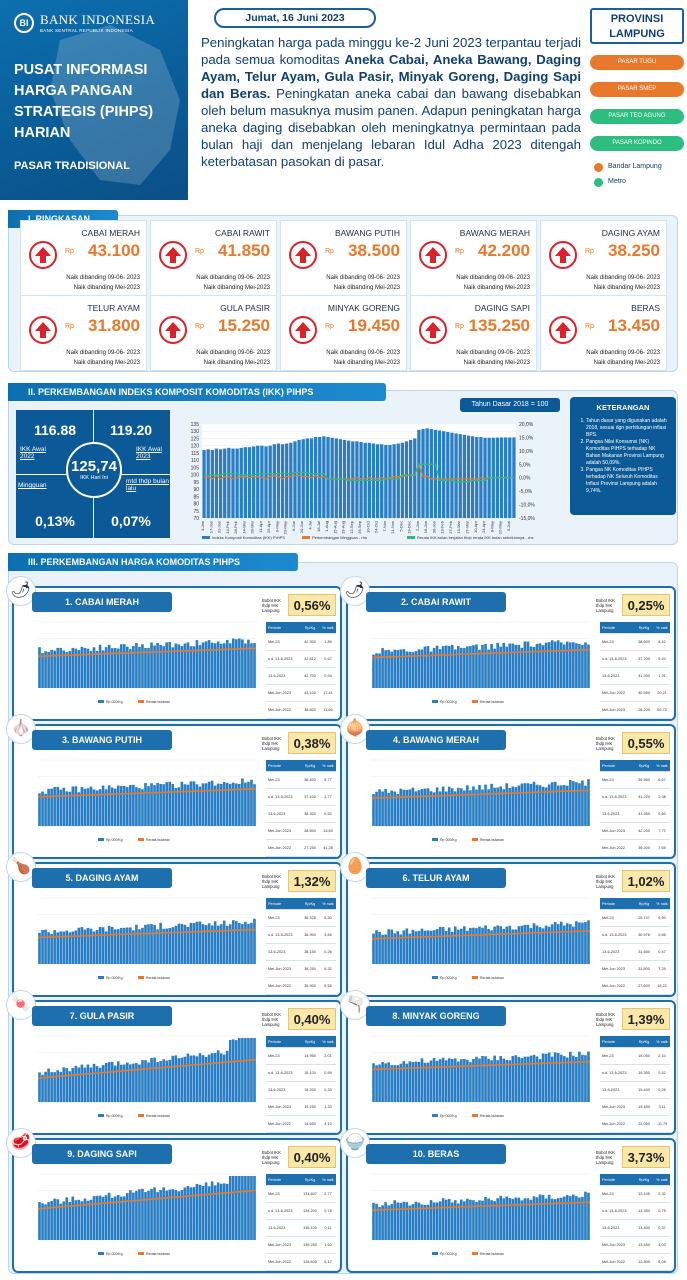 This screenshot has height=1280, width=687. I want to click on commodity-price: 38.250, so click(634, 250).